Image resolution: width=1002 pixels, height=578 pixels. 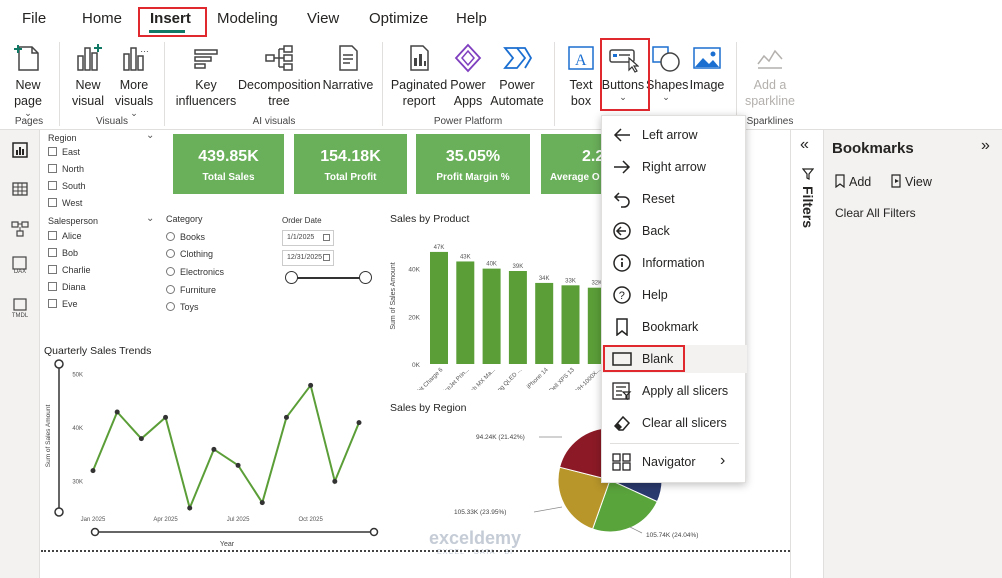 What do you see at coordinates (860, 182) in the screenshot?
I see `add-label: Add` at bounding box center [860, 182].